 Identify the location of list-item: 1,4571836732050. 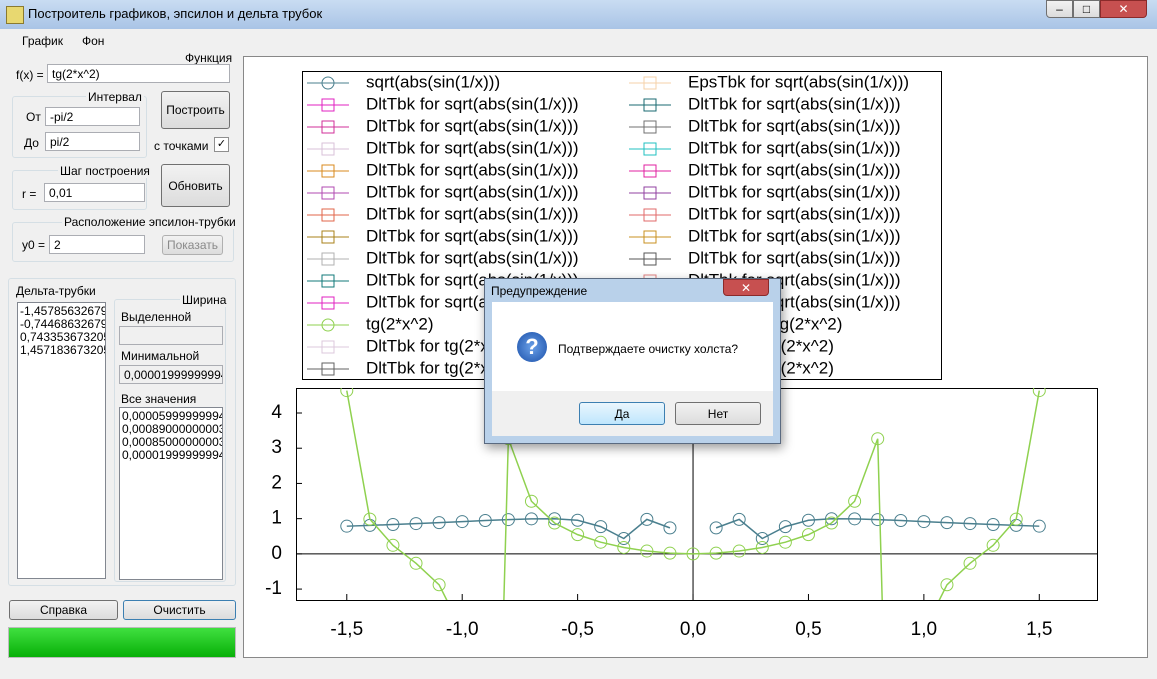
(62, 350).